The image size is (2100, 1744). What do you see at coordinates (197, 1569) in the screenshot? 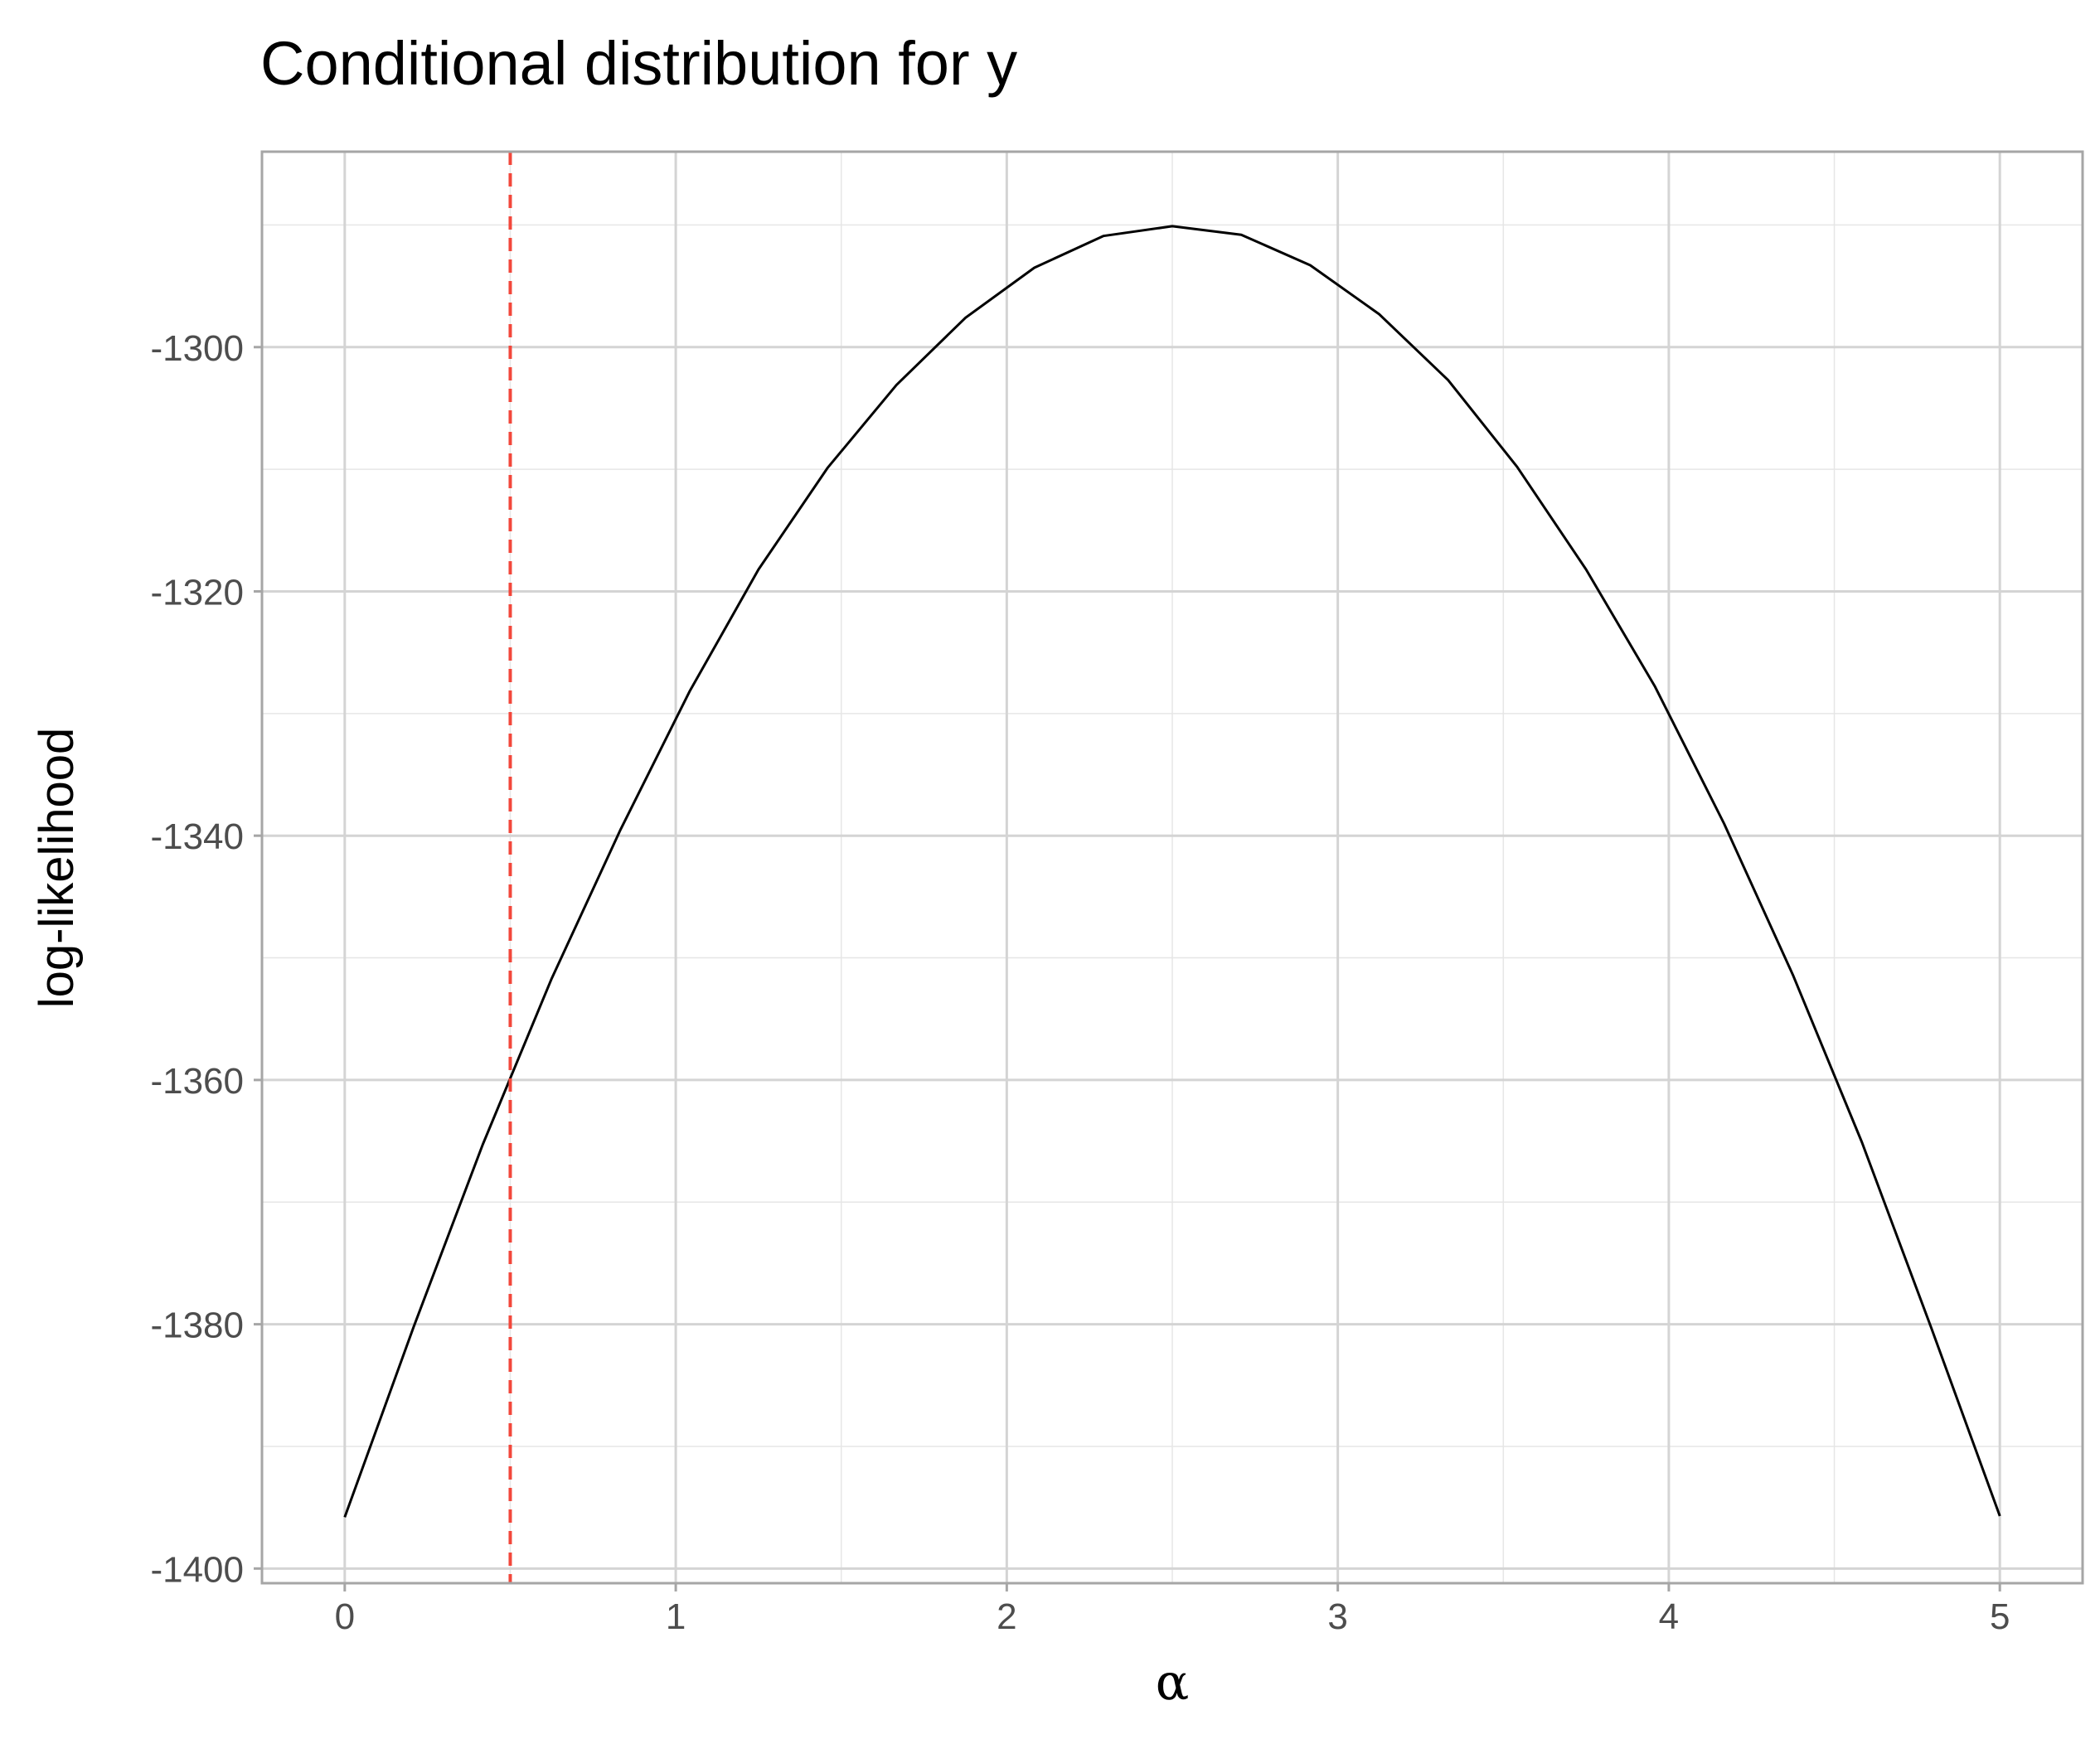
I see `y-tick-label: -1400` at bounding box center [197, 1569].